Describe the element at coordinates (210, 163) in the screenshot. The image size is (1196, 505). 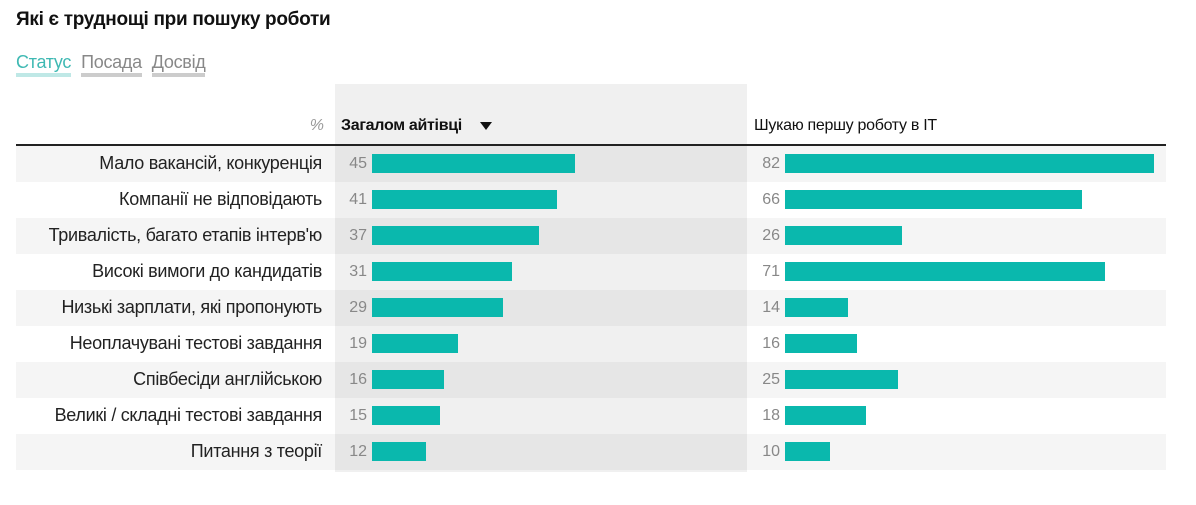
I see `category-label: Мало вакансій, конкуренція` at that location.